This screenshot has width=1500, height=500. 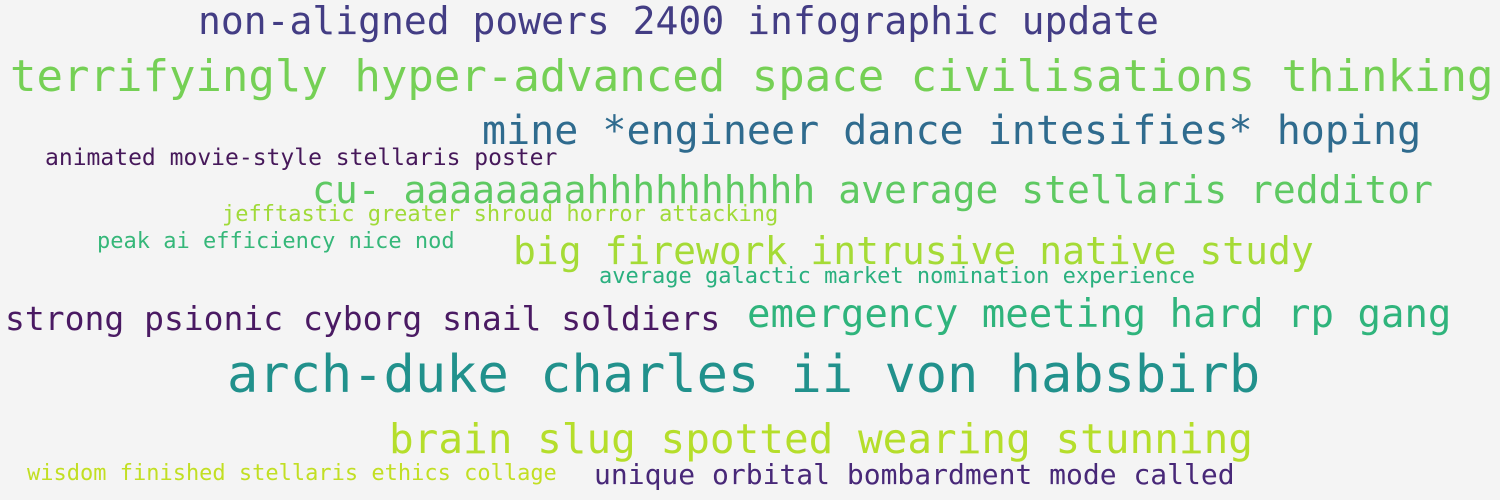 I want to click on cloud-phrase: animated movie-style stellaris poster, so click(x=301, y=158).